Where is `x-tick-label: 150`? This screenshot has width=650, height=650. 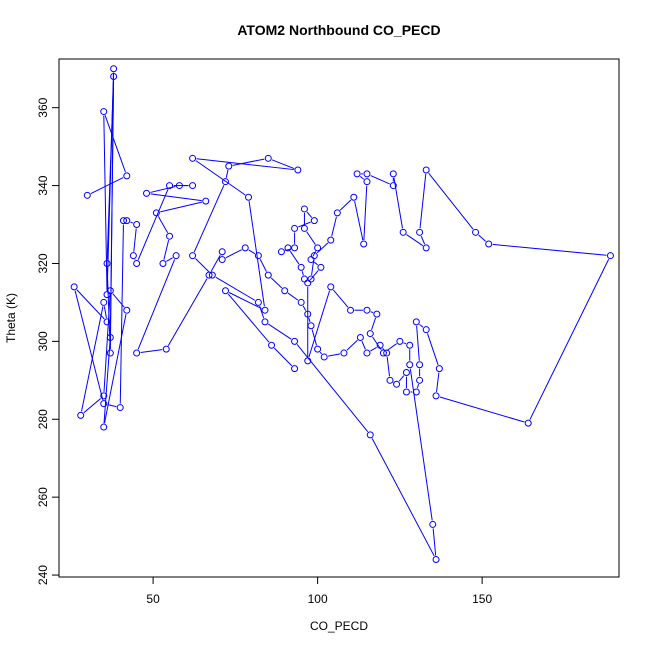 x-tick-label: 150 is located at coordinates (482, 599).